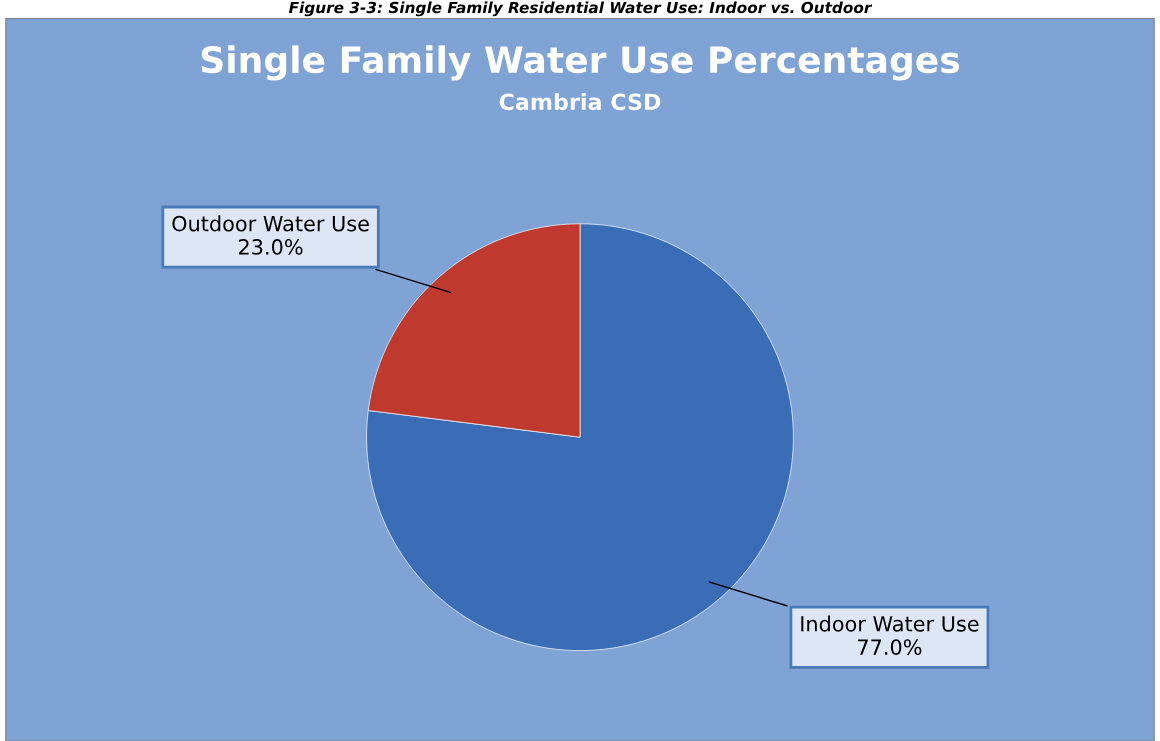 The width and height of the screenshot is (1160, 741). Describe the element at coordinates (270, 247) in the screenshot. I see `data-label: 23.0%` at that location.